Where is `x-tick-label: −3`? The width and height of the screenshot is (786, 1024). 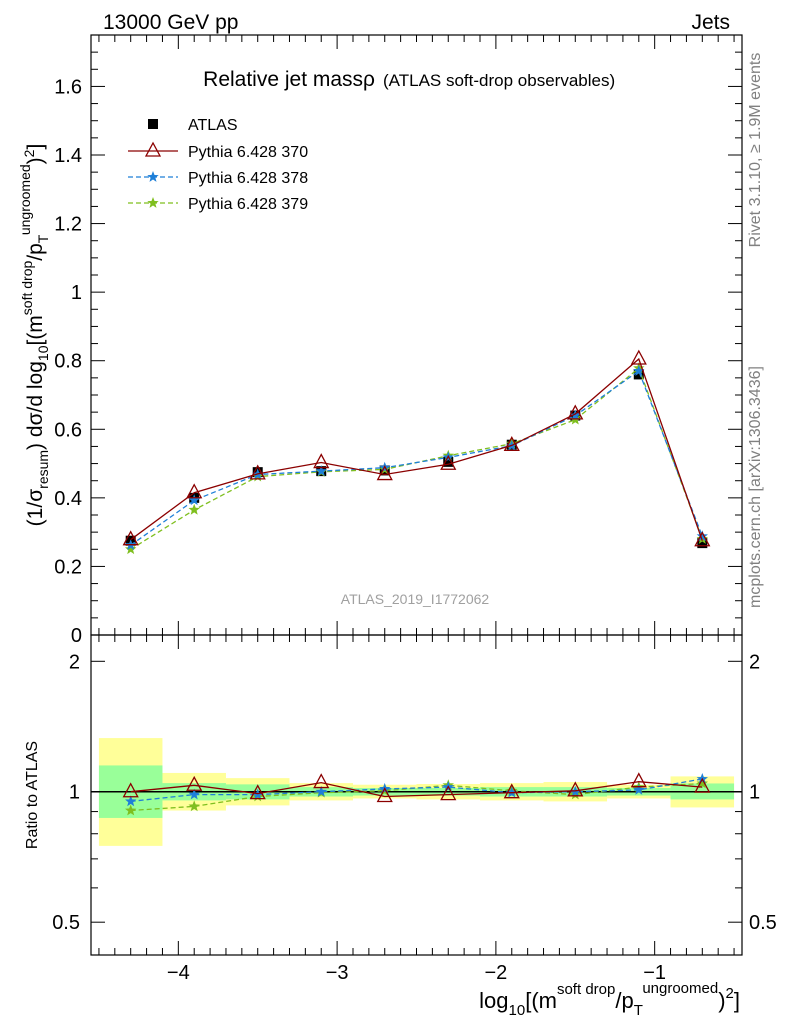 x-tick-label: −3 is located at coordinates (337, 973).